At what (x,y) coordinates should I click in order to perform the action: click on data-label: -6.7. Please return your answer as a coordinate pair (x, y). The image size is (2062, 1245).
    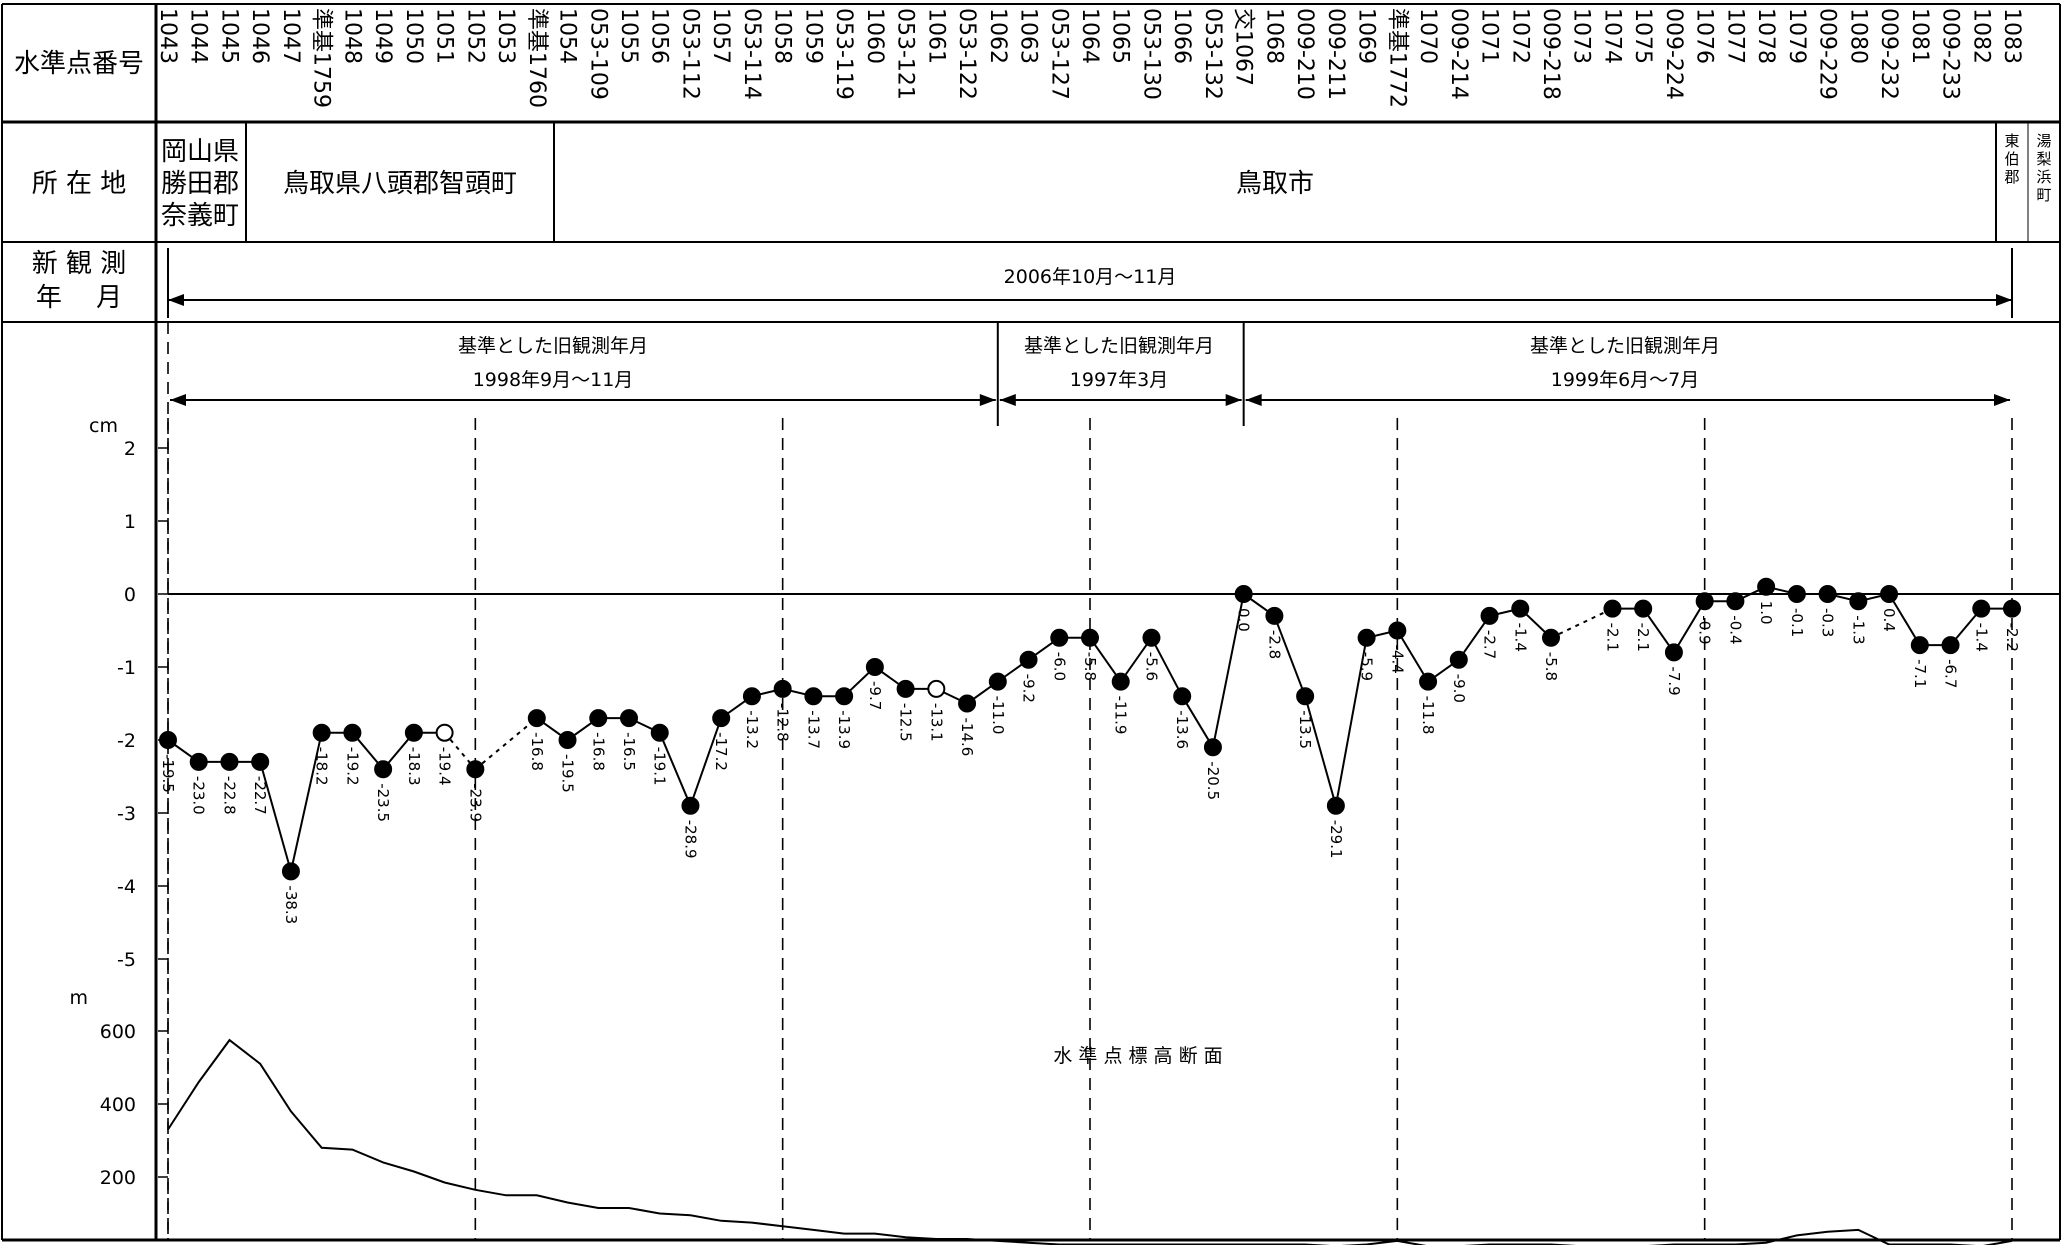
    Looking at the image, I should click on (1951, 673).